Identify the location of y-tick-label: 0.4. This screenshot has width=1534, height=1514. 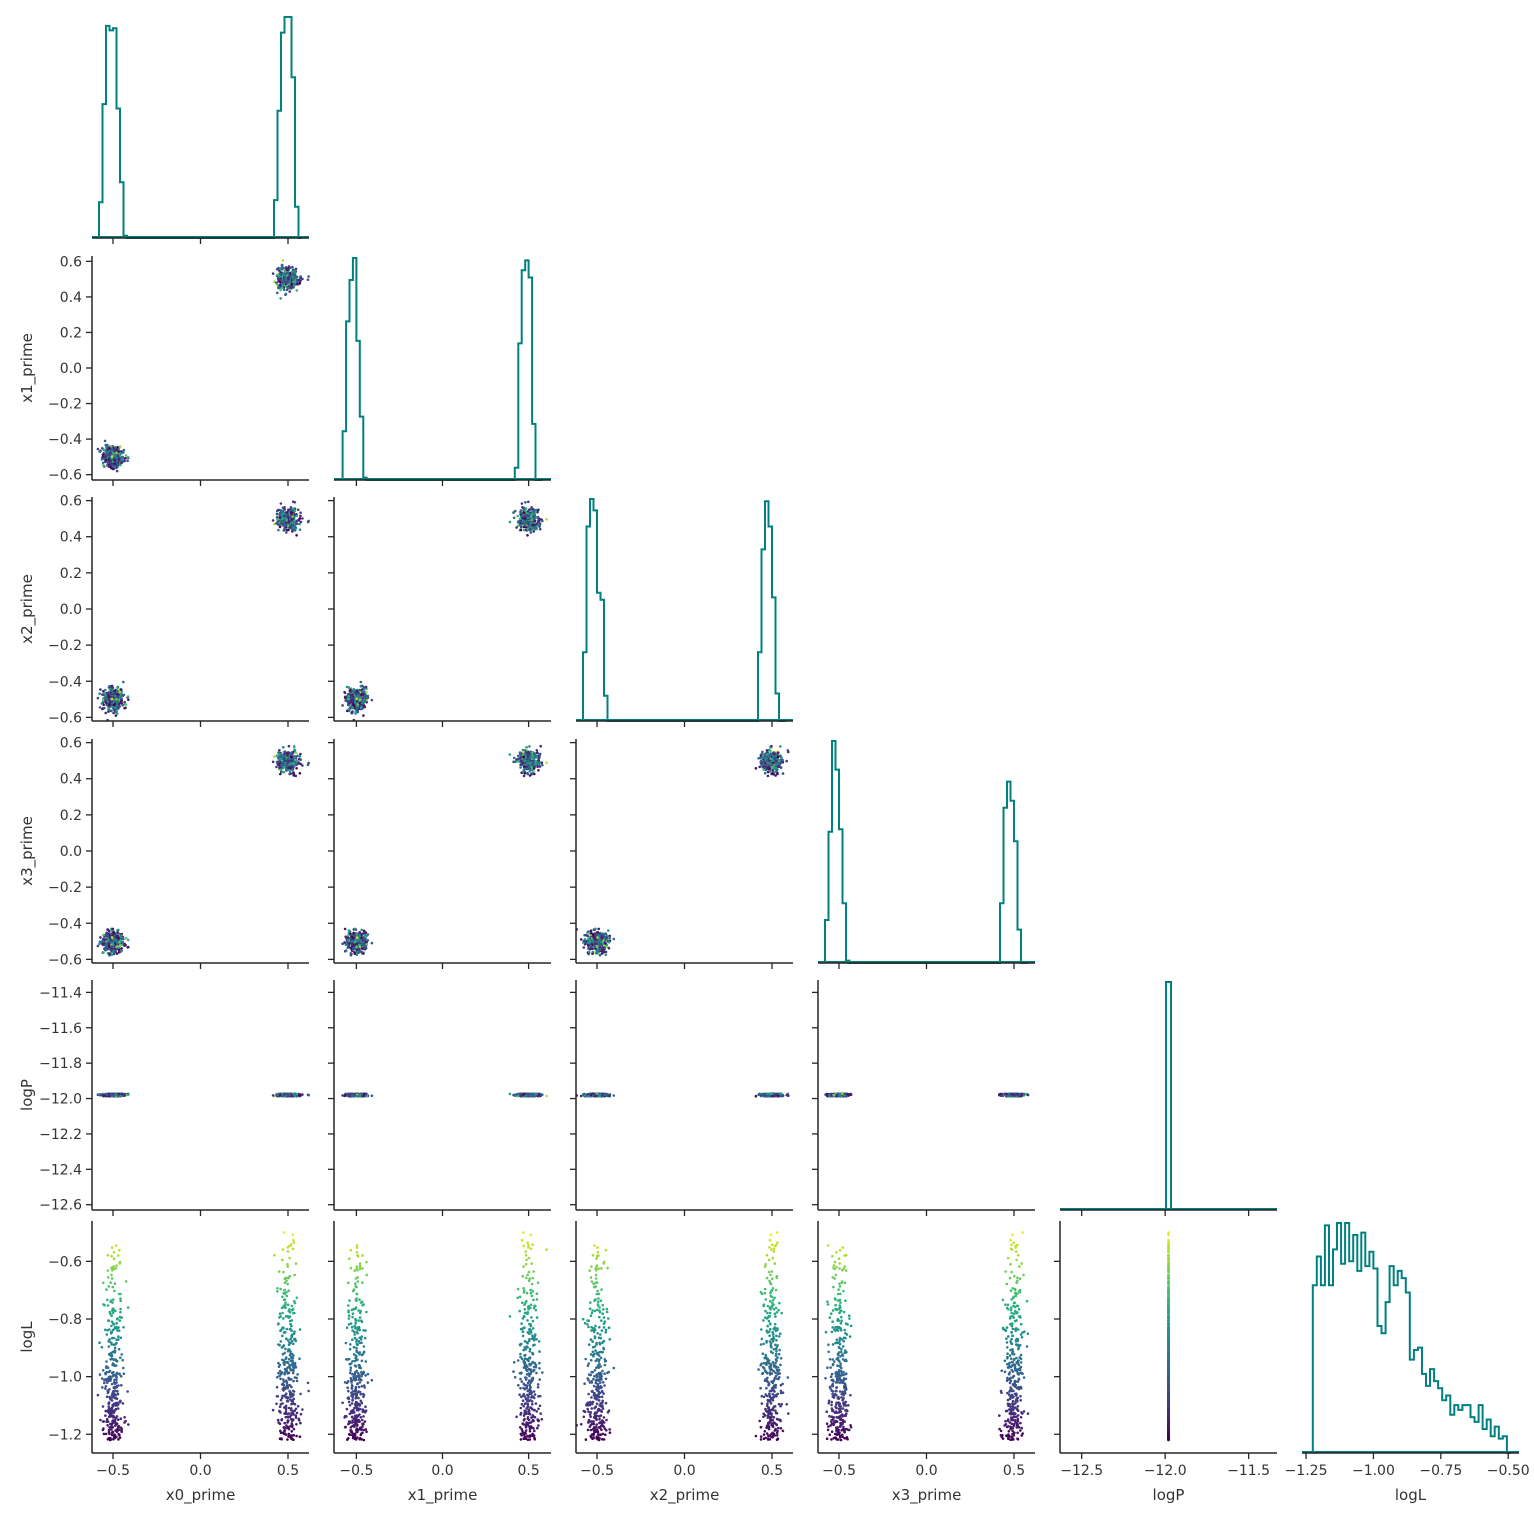
(71, 780).